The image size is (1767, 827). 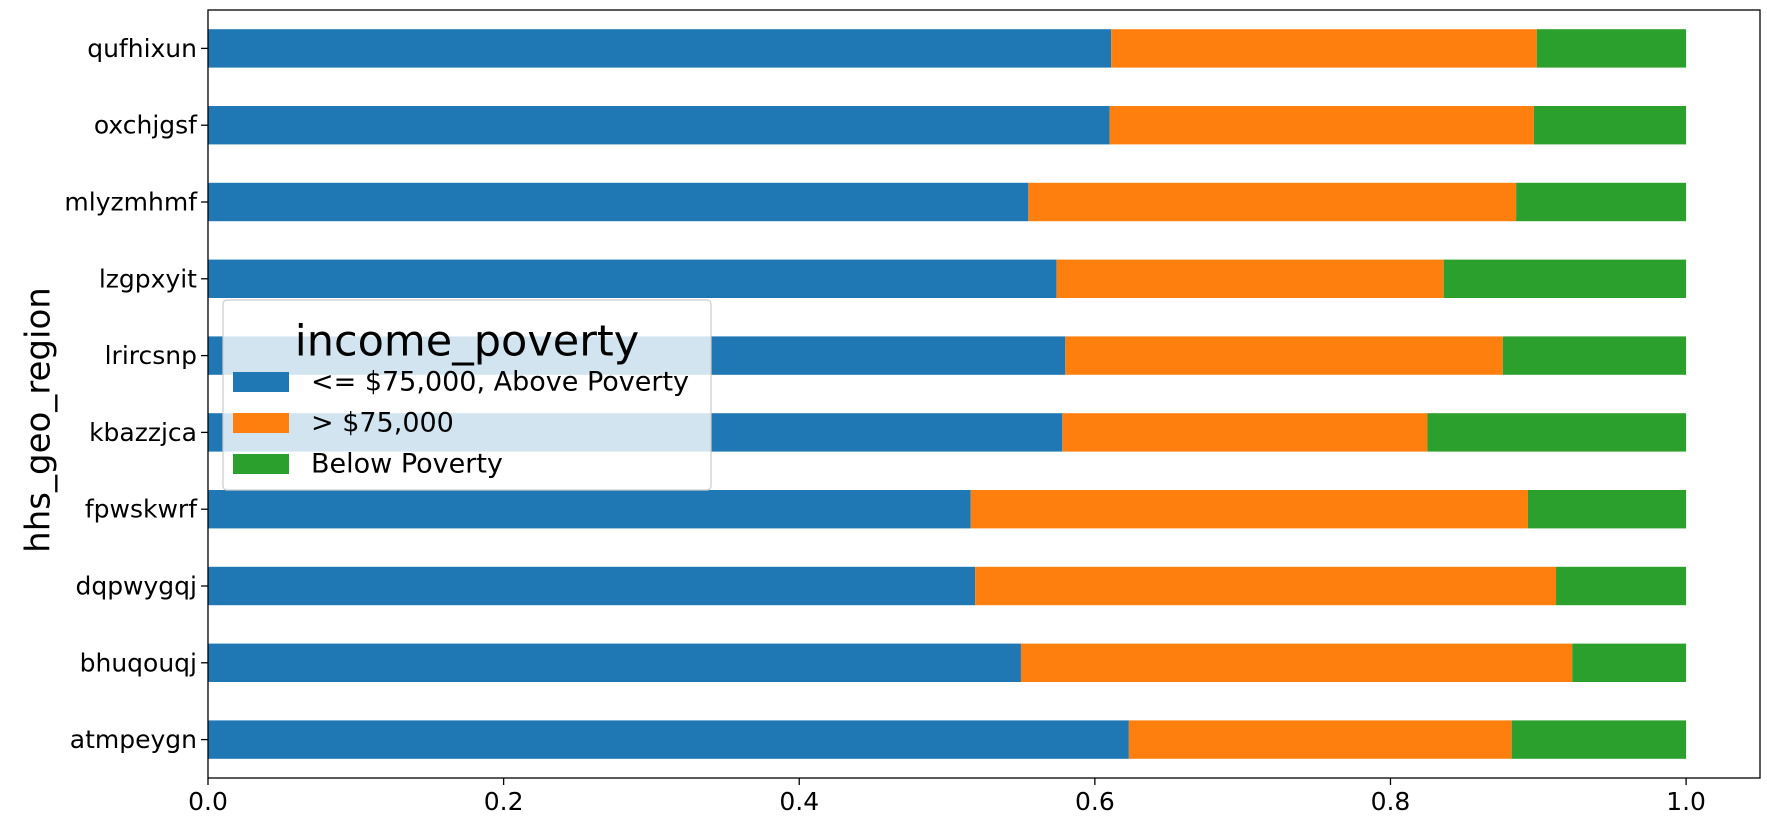 What do you see at coordinates (382, 423) in the screenshot?
I see `legend-label-1: > $75,000` at bounding box center [382, 423].